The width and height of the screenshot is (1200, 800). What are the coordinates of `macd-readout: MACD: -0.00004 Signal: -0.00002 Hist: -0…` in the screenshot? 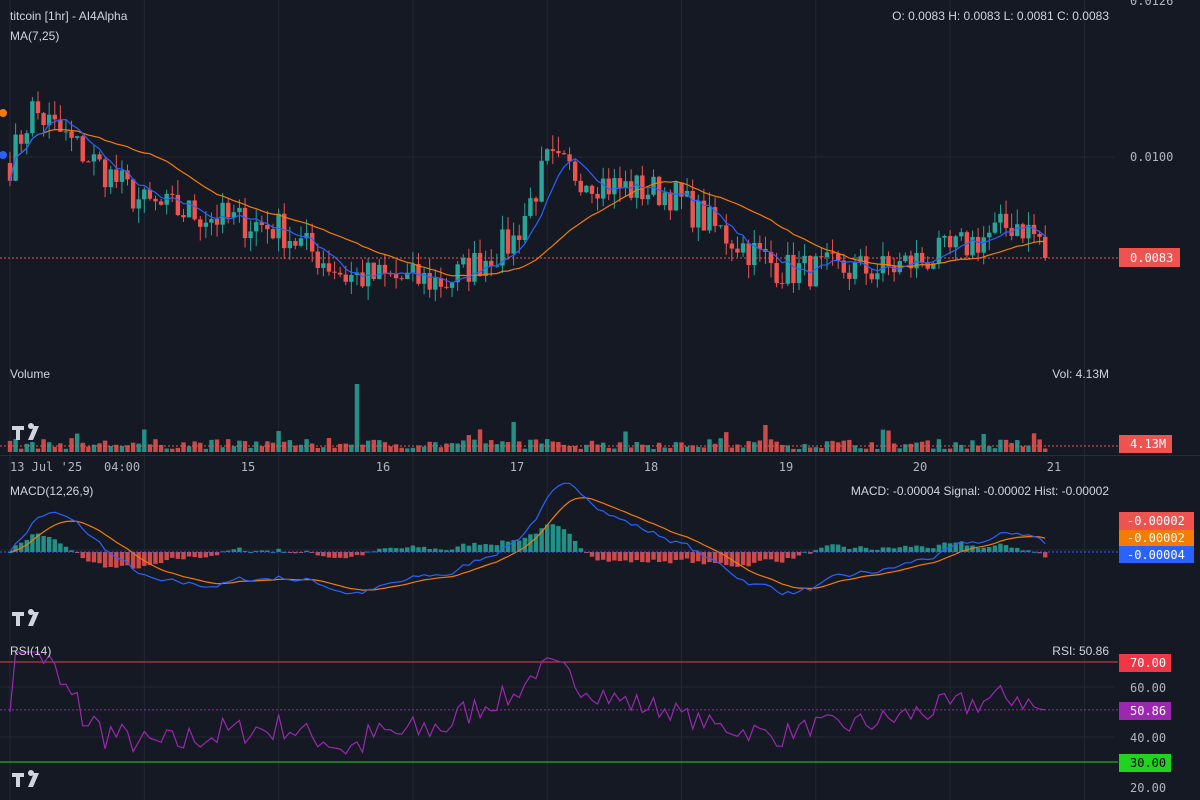 It's located at (980, 491).